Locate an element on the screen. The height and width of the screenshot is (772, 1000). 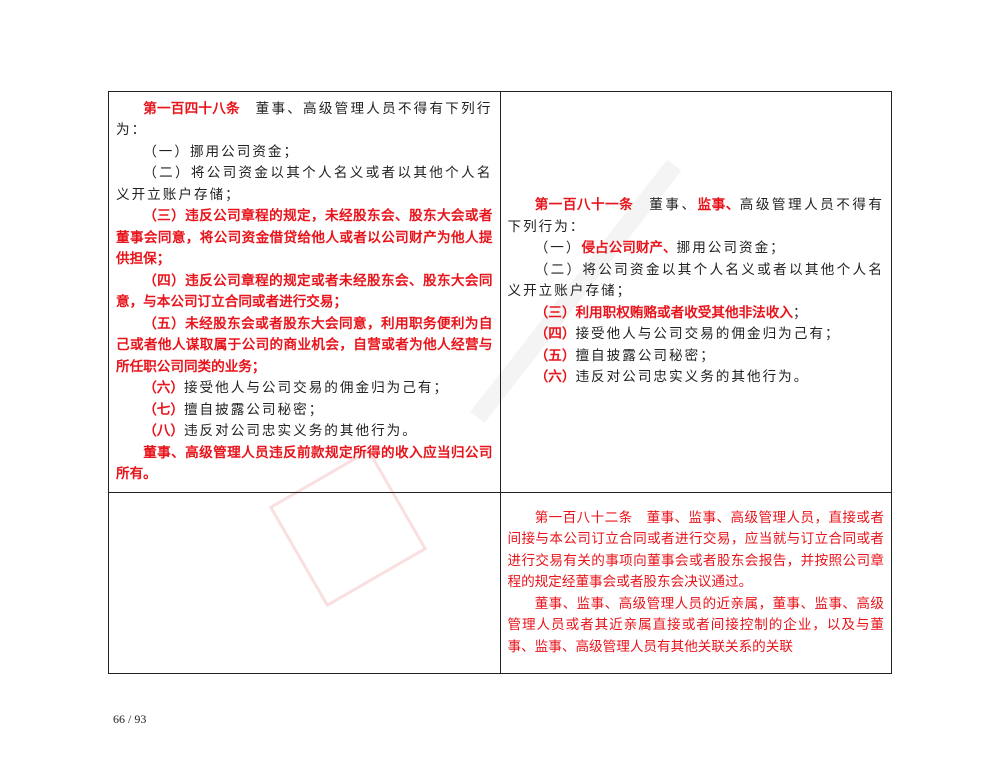
page-number: 66 / 93 is located at coordinates (130, 719).